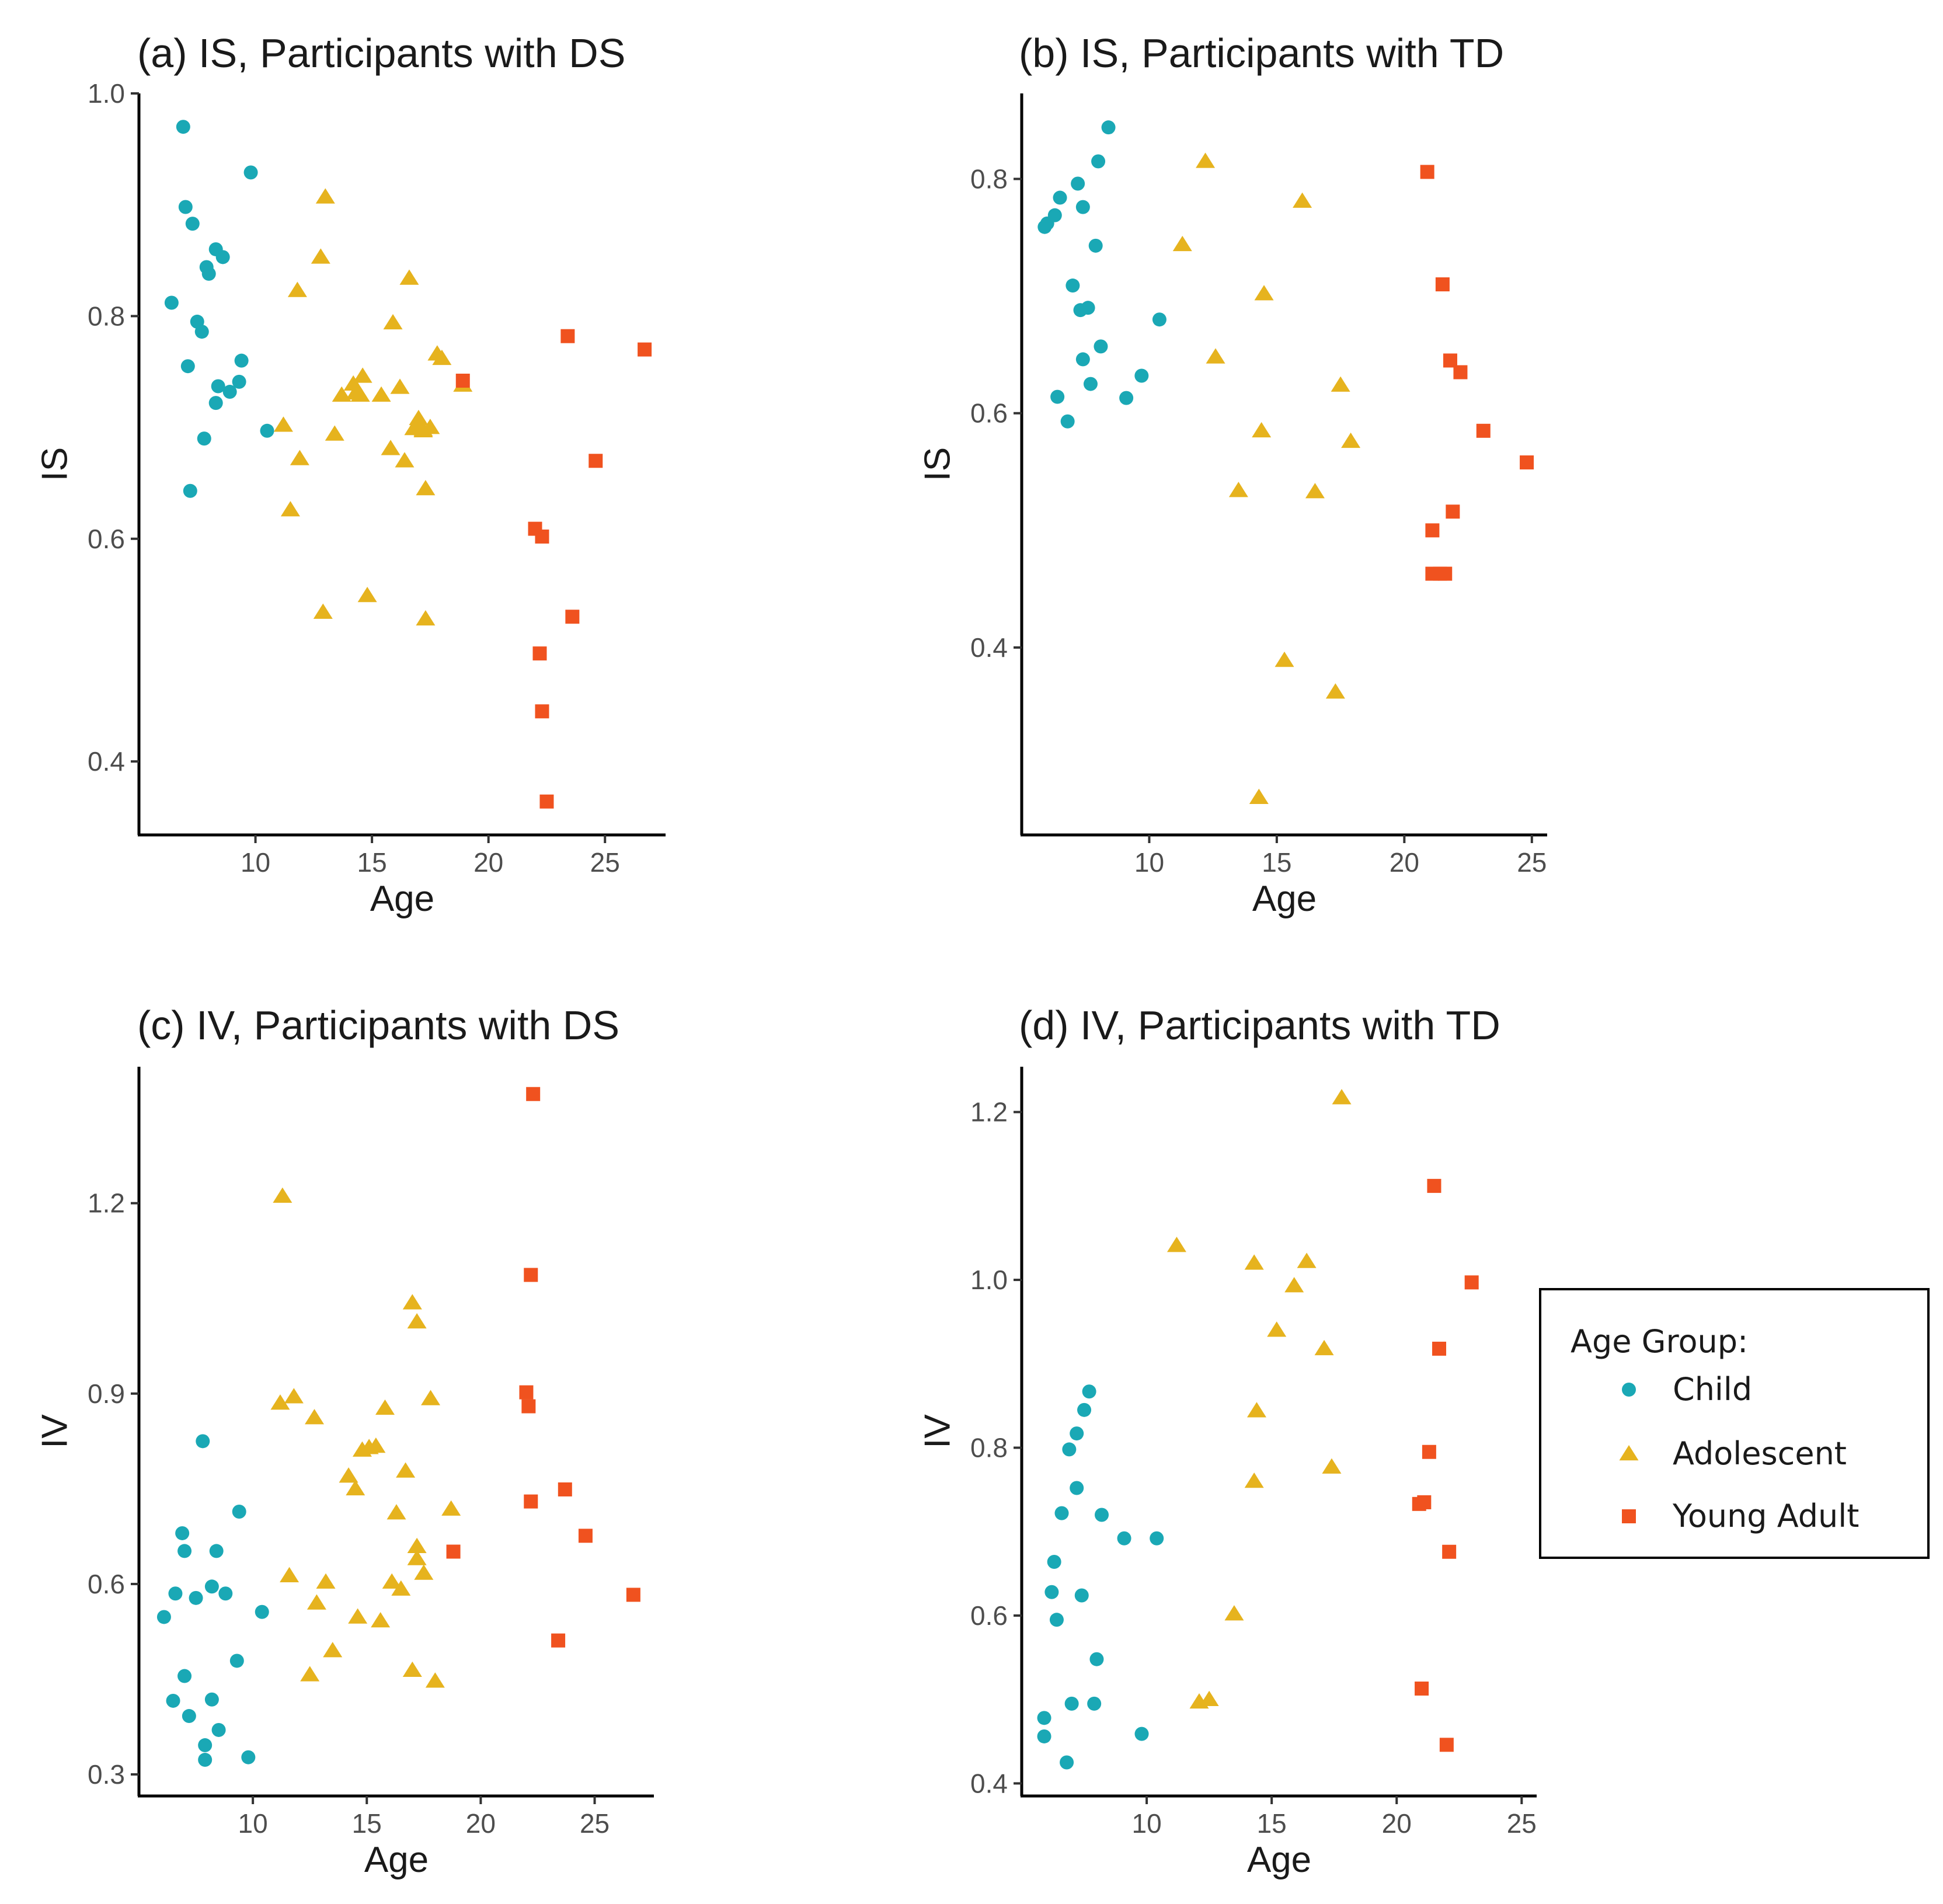 The width and height of the screenshot is (1943, 1904). Describe the element at coordinates (106, 1394) in the screenshot. I see `y-tick-label: 0.9` at that location.